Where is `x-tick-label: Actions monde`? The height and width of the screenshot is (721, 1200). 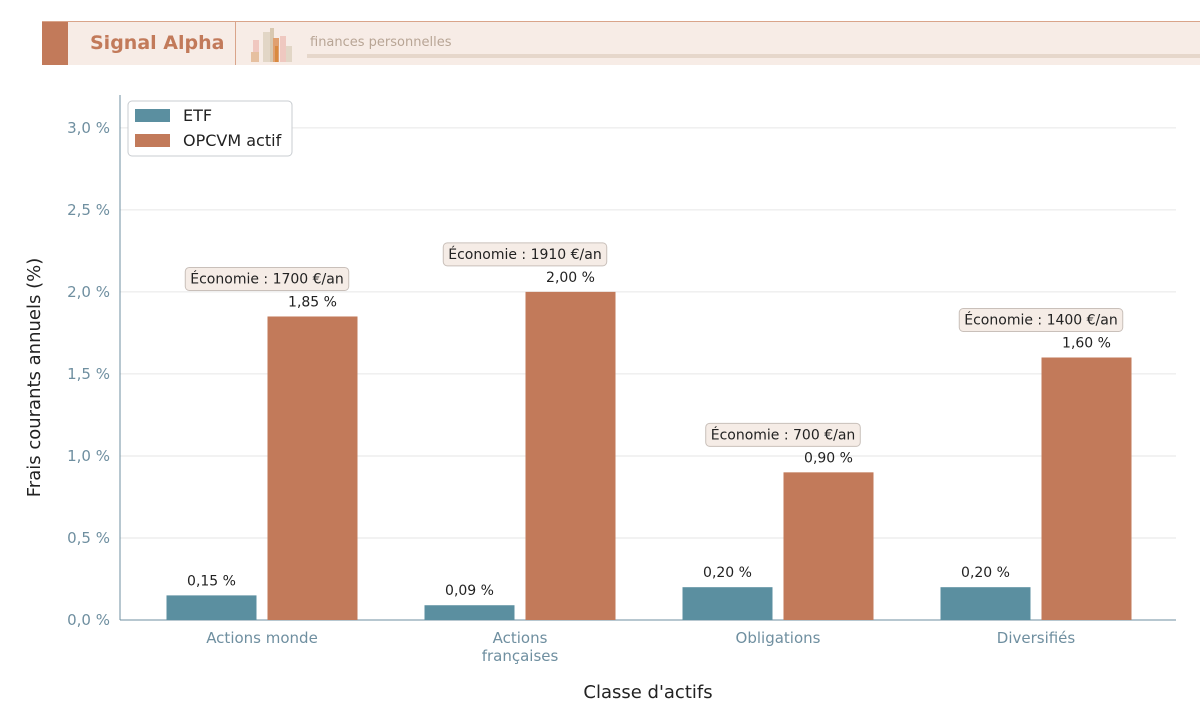
x-tick-label: Actions monde is located at coordinates (262, 638).